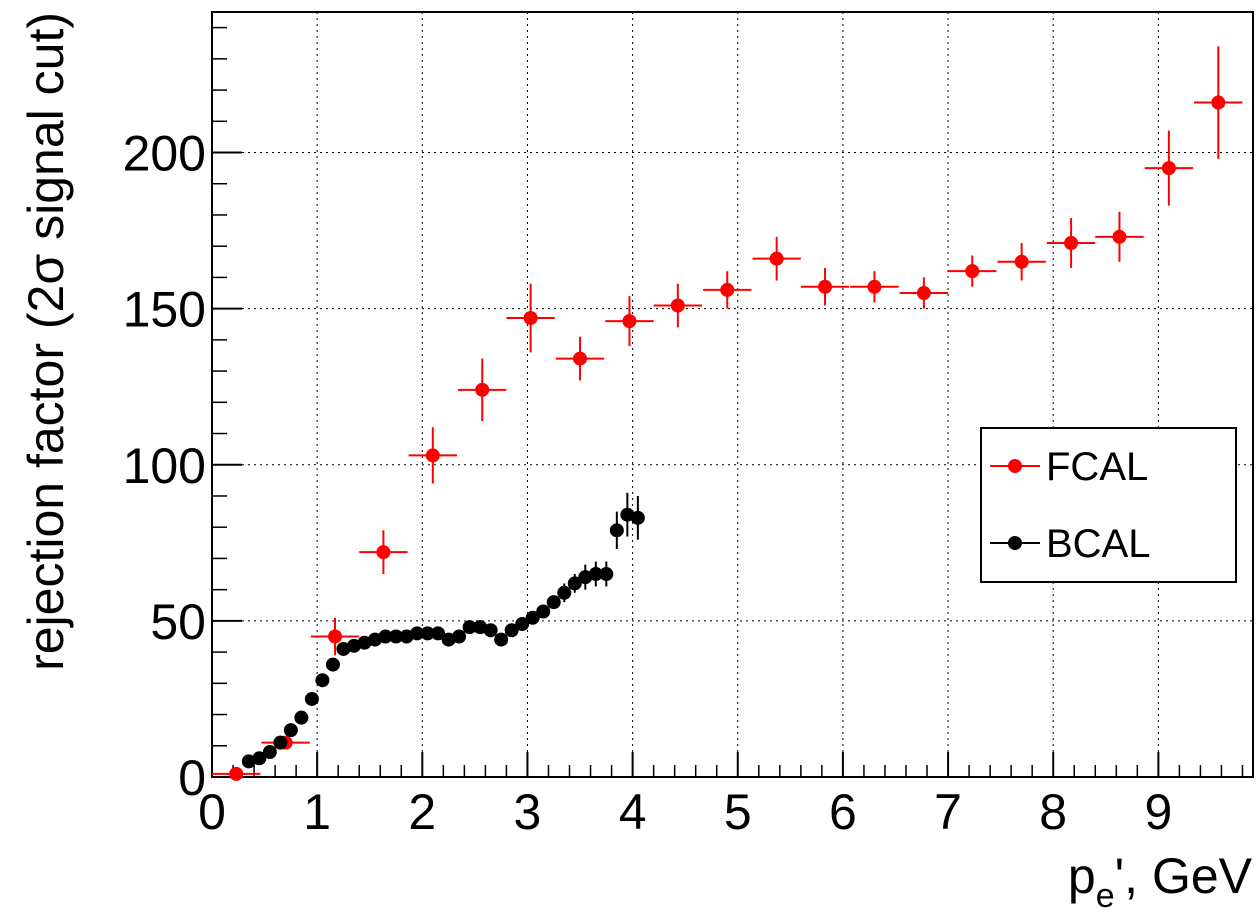  What do you see at coordinates (948, 812) in the screenshot?
I see `x-tick-label: 7` at bounding box center [948, 812].